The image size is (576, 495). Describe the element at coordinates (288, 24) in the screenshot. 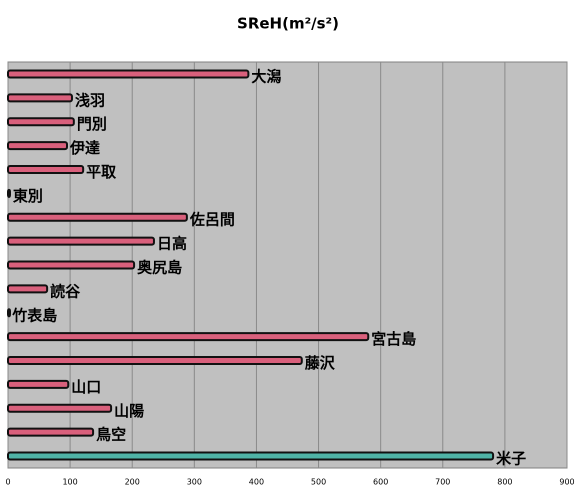

I see `chart-title: SReH(m²/s²)` at that location.